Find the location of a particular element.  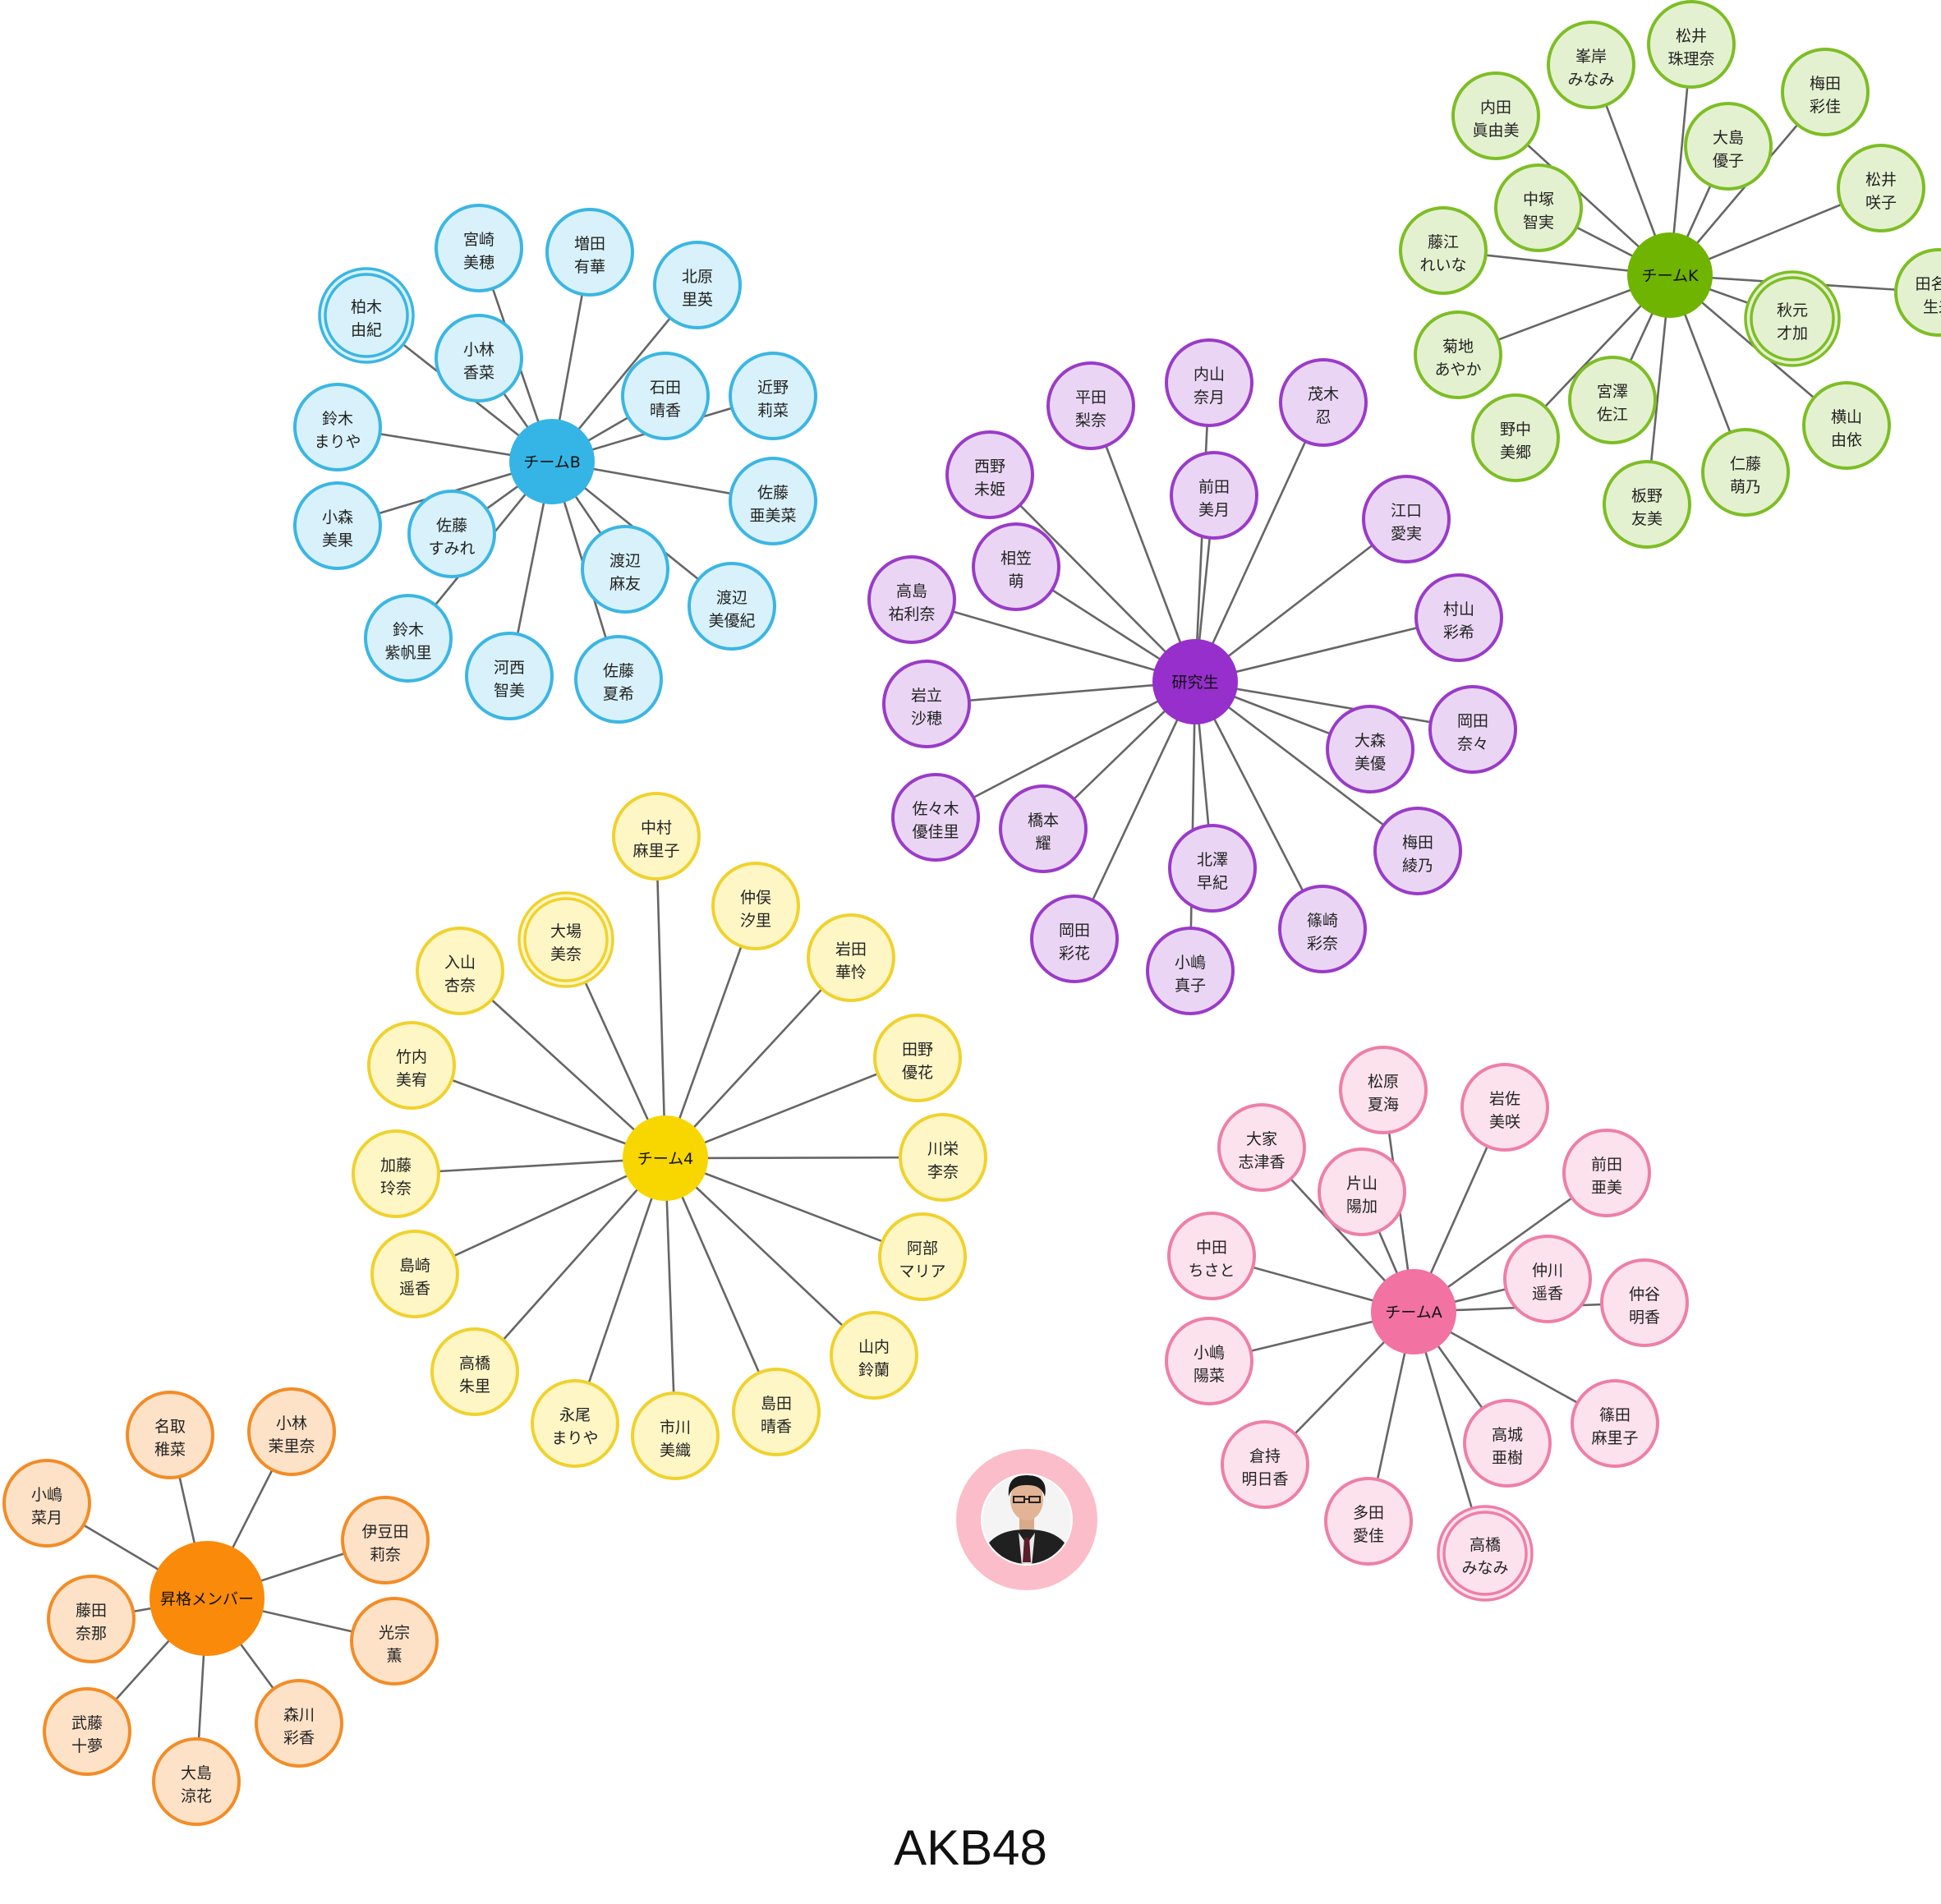

member-given-name: 佐江 is located at coordinates (1613, 415).